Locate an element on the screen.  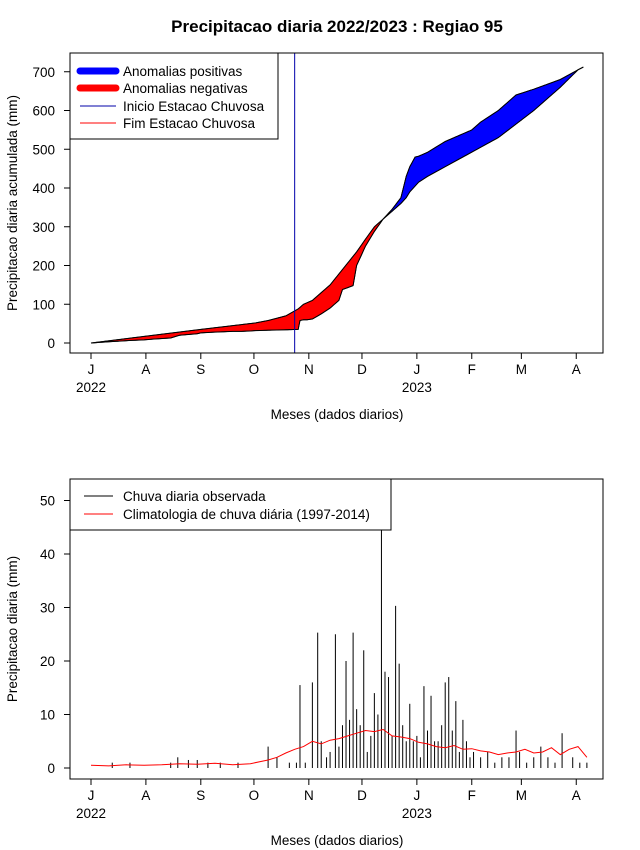
bottom-year-label: 2023 is located at coordinates (417, 813).